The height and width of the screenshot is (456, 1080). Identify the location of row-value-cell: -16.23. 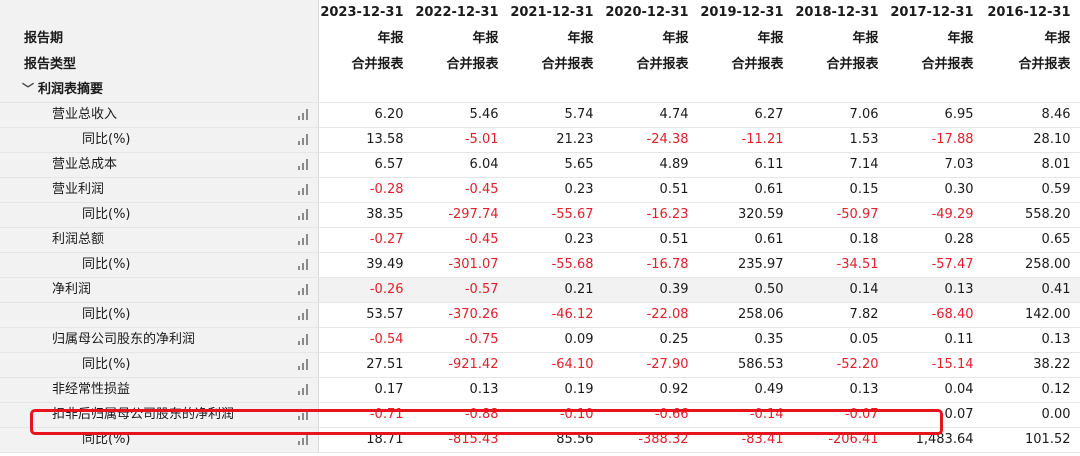
(651, 215).